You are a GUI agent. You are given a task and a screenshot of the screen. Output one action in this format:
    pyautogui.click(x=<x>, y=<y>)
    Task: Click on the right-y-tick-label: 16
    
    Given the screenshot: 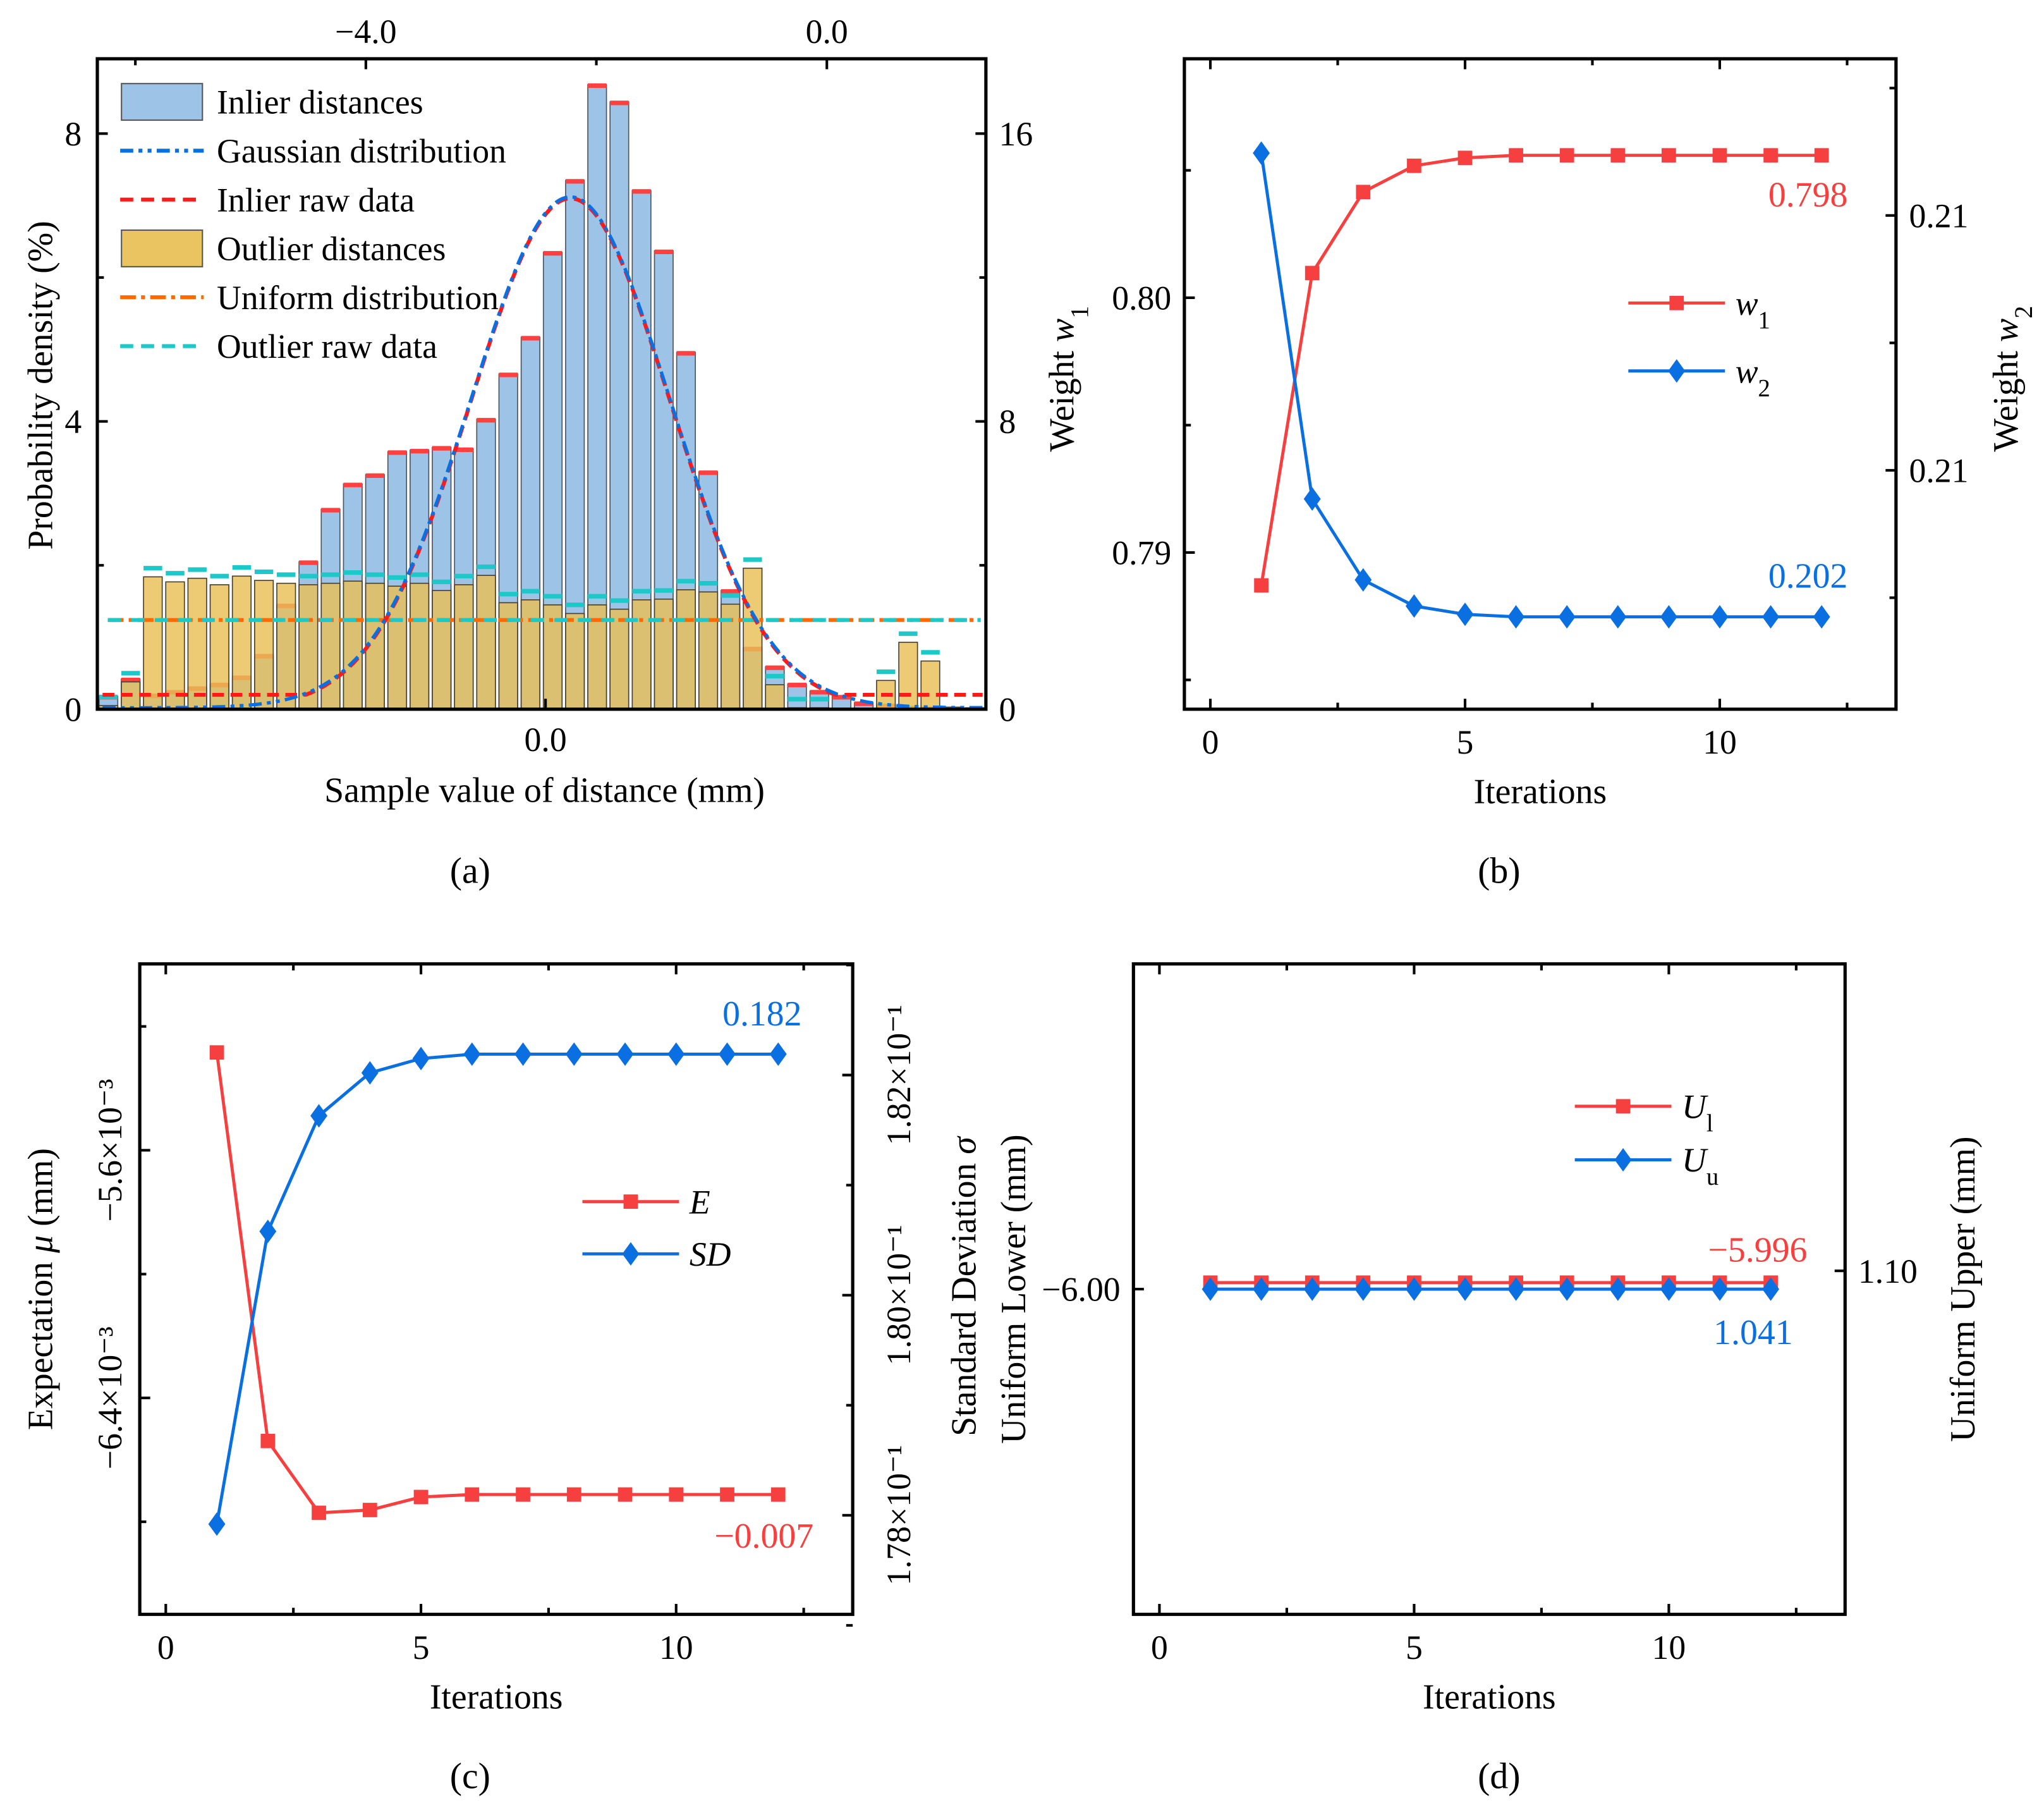 What is the action you would take?
    pyautogui.click(x=1016, y=134)
    